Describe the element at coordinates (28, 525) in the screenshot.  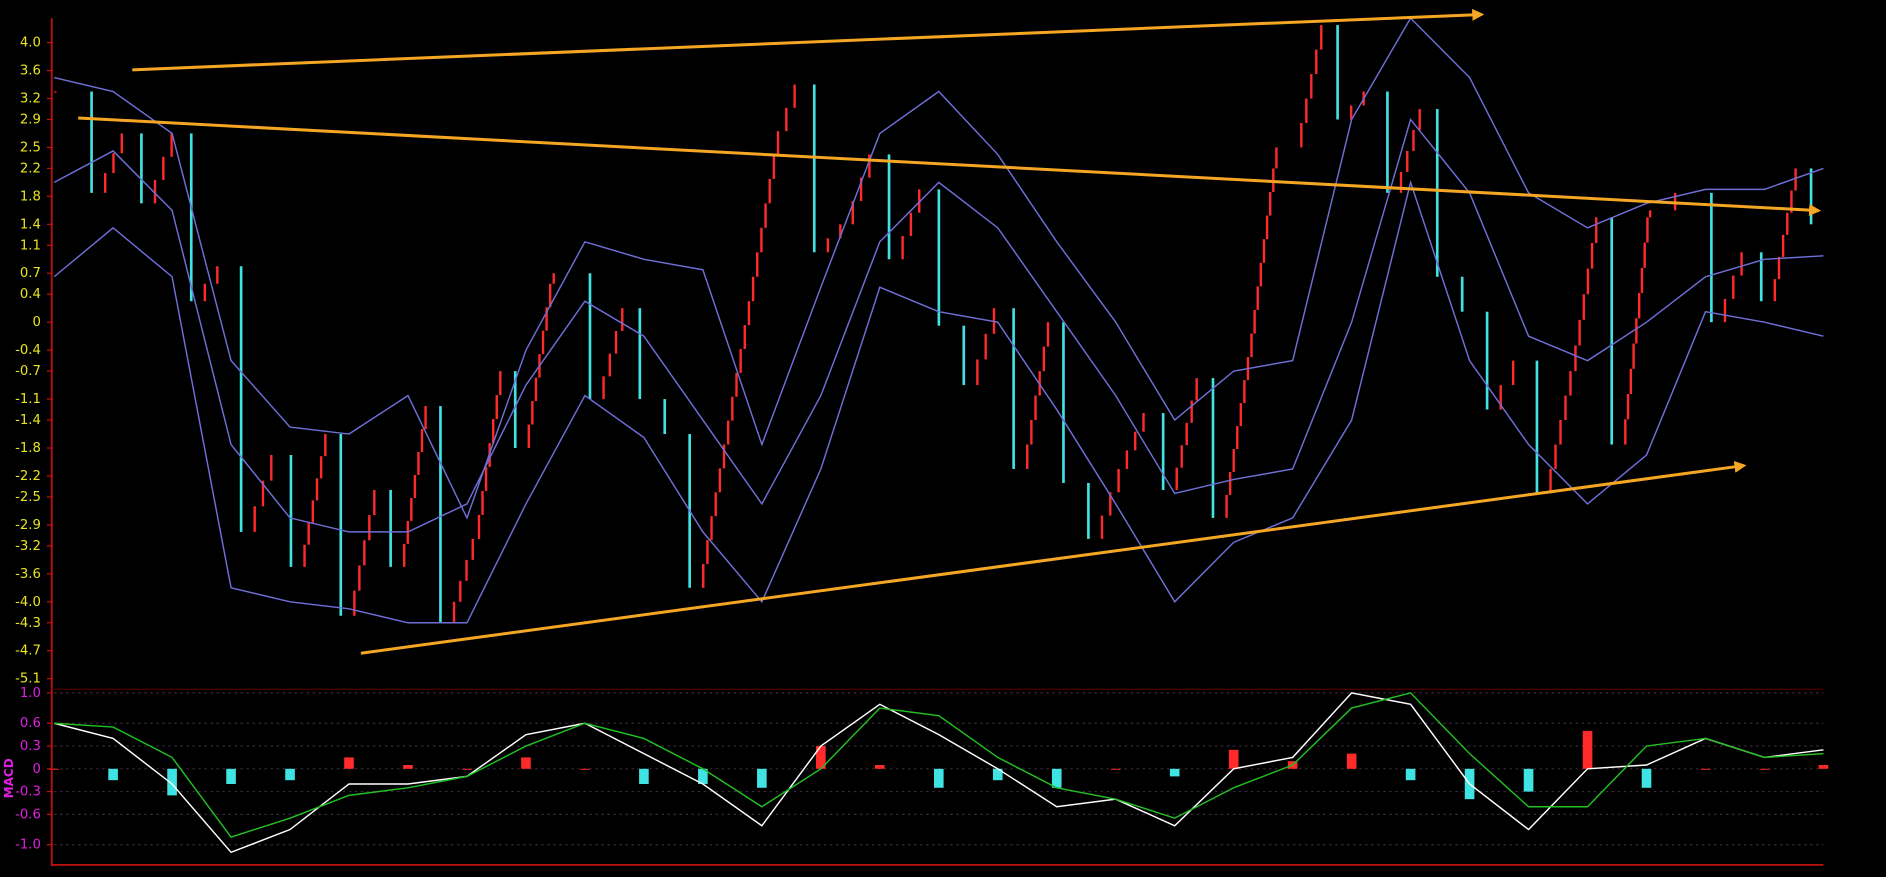
I see `y-tick-label: -2.9` at that location.